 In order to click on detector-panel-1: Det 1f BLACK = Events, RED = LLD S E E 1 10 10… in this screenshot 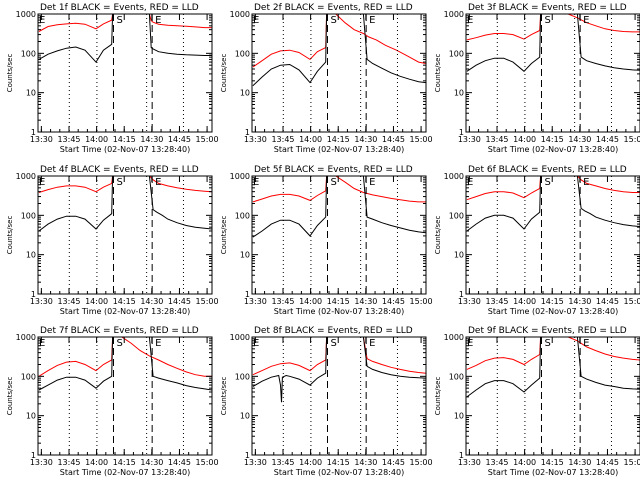, I will do `click(112, 78)`.